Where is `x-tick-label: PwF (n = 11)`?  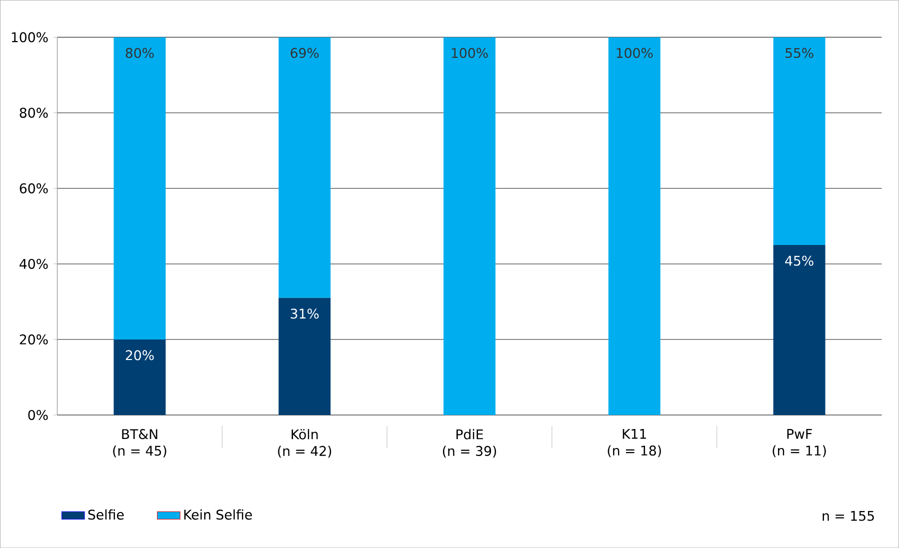 x-tick-label: PwF (n = 11) is located at coordinates (799, 443).